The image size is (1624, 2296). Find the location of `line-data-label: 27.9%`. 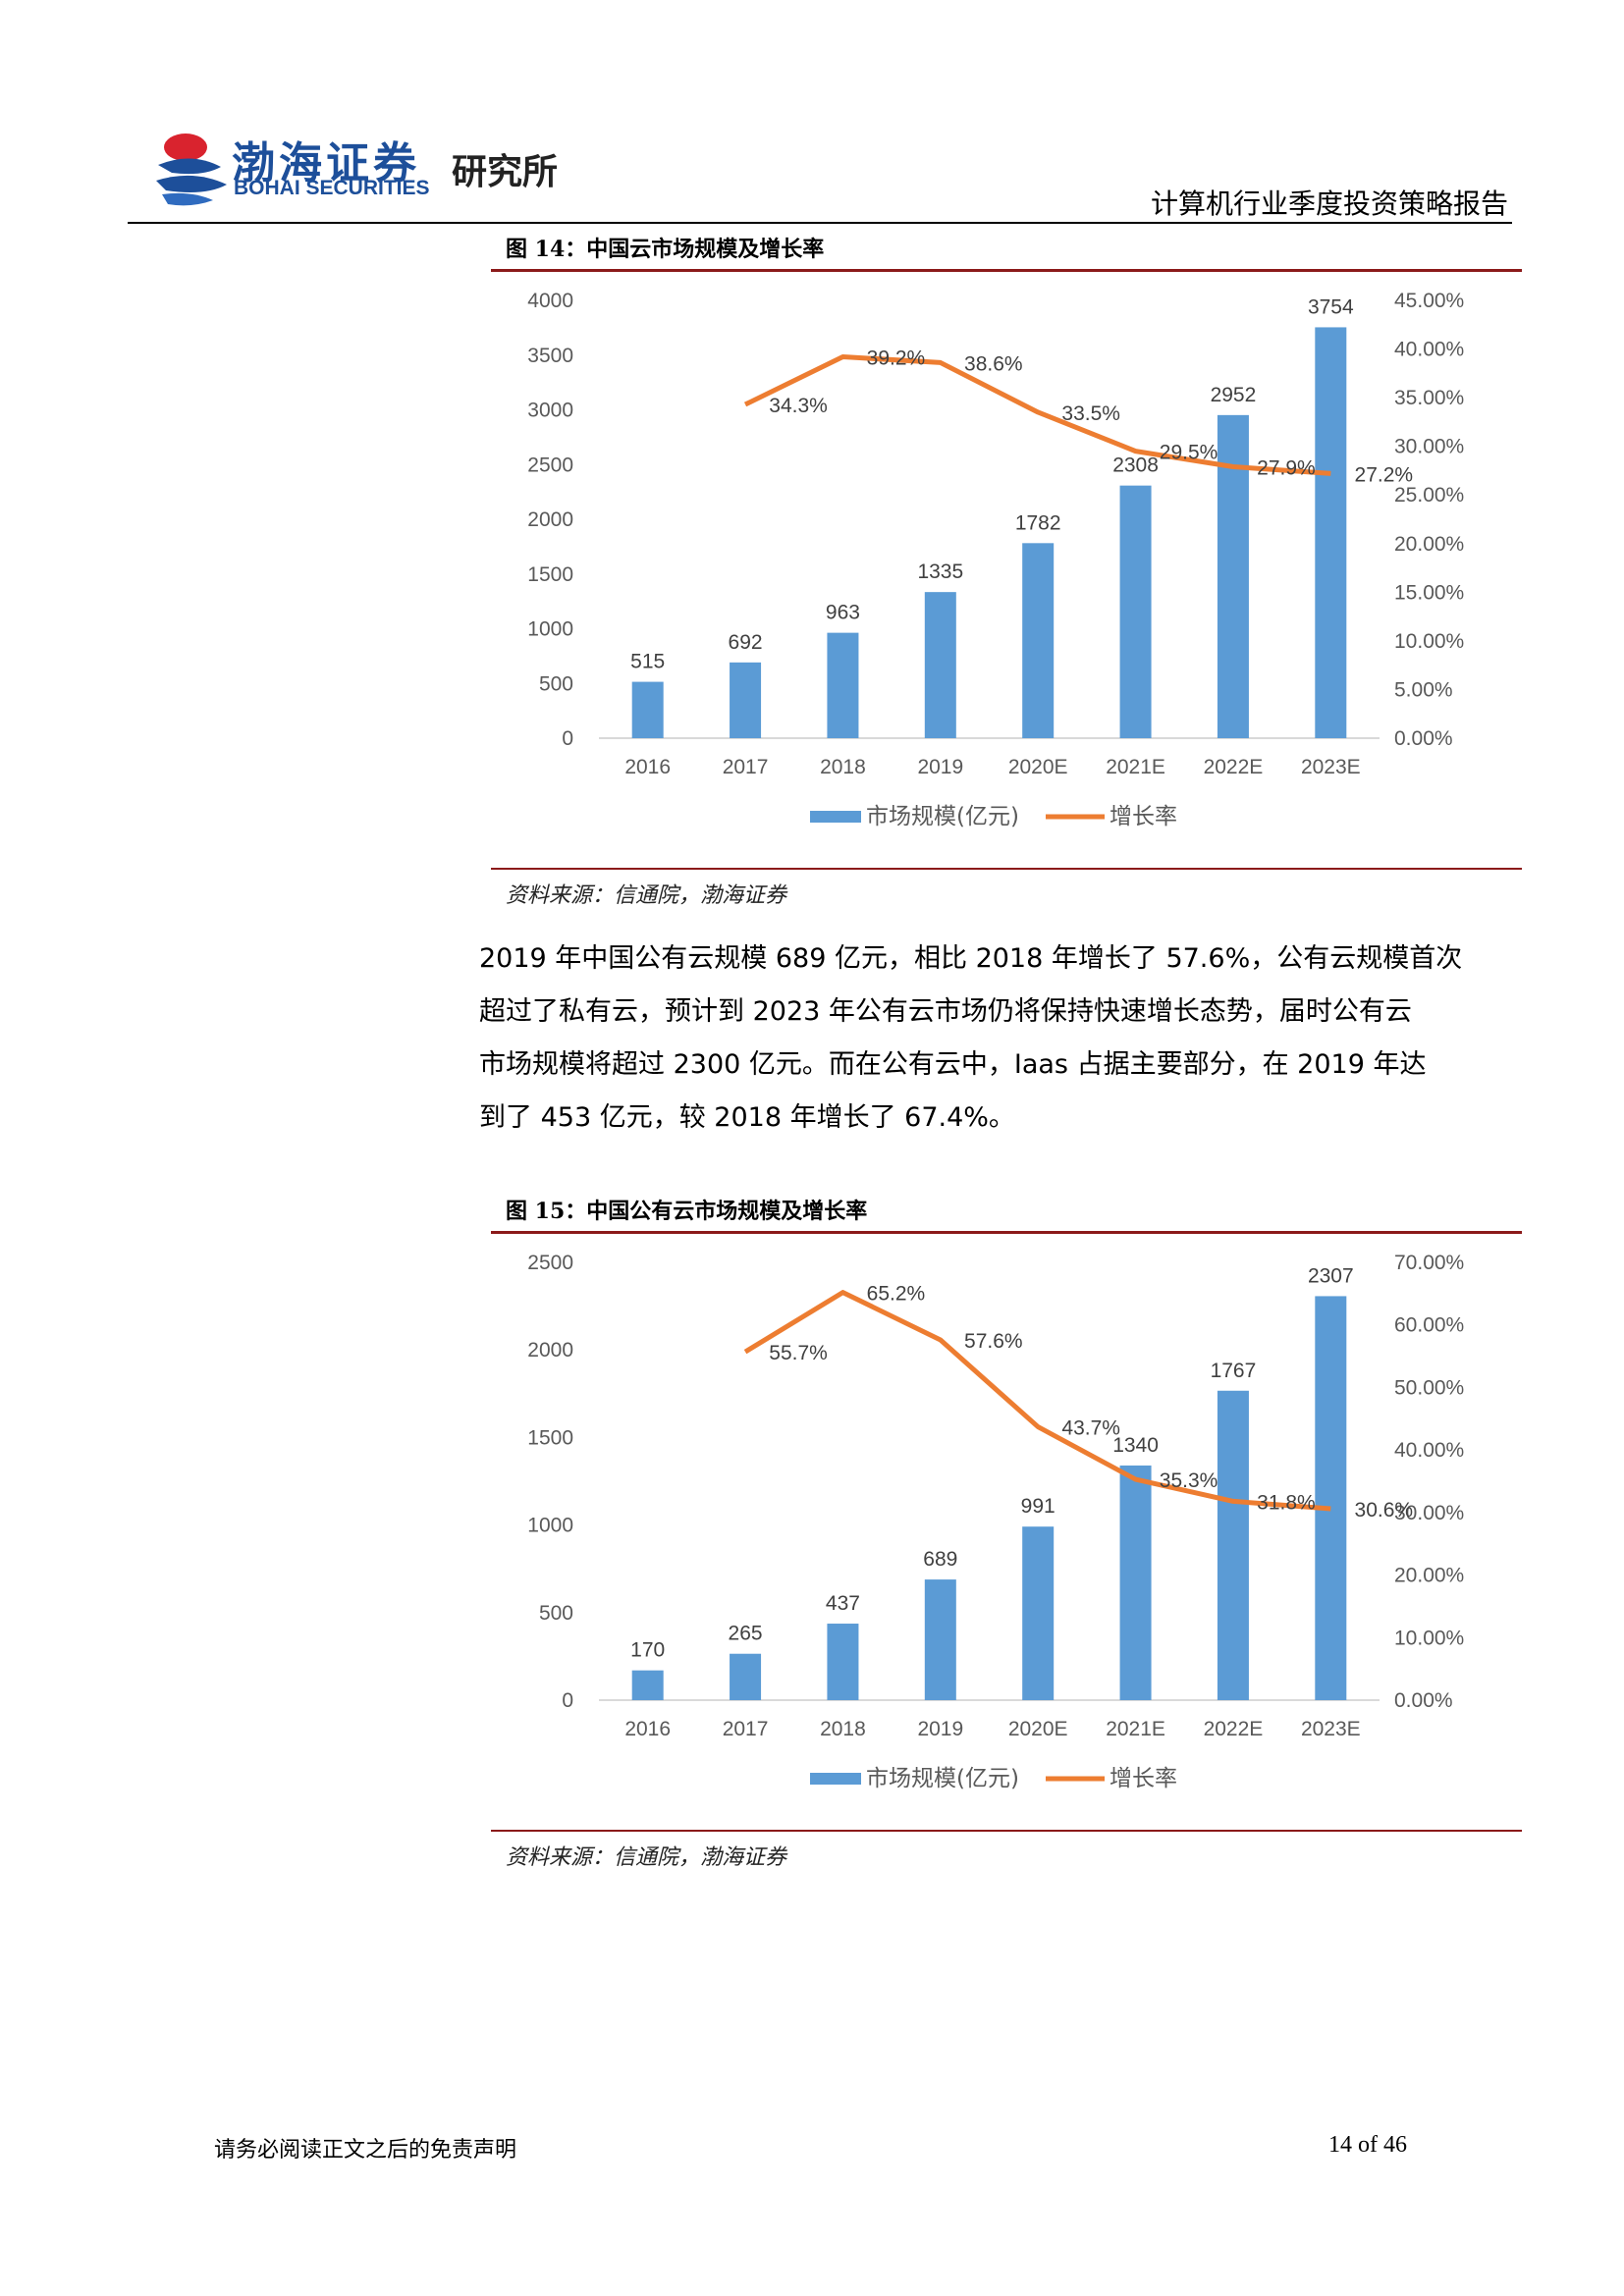

line-data-label: 27.9% is located at coordinates (1286, 467).